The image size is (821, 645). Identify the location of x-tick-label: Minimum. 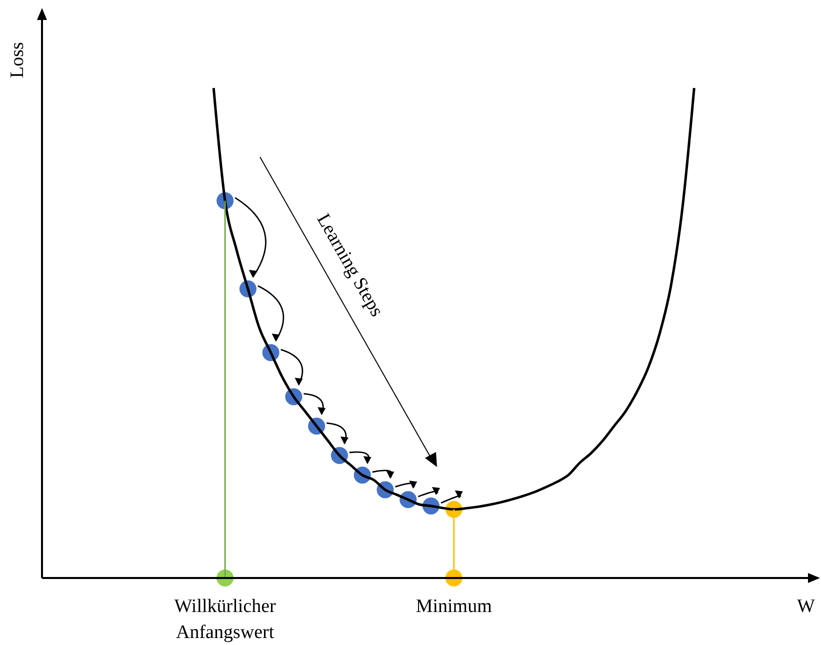
(454, 606).